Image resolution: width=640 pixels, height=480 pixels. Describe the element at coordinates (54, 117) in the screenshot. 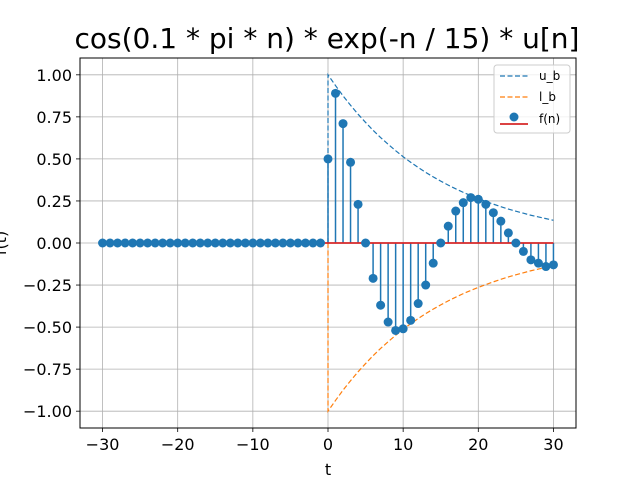

I see `y-tick-label: 0.75` at that location.